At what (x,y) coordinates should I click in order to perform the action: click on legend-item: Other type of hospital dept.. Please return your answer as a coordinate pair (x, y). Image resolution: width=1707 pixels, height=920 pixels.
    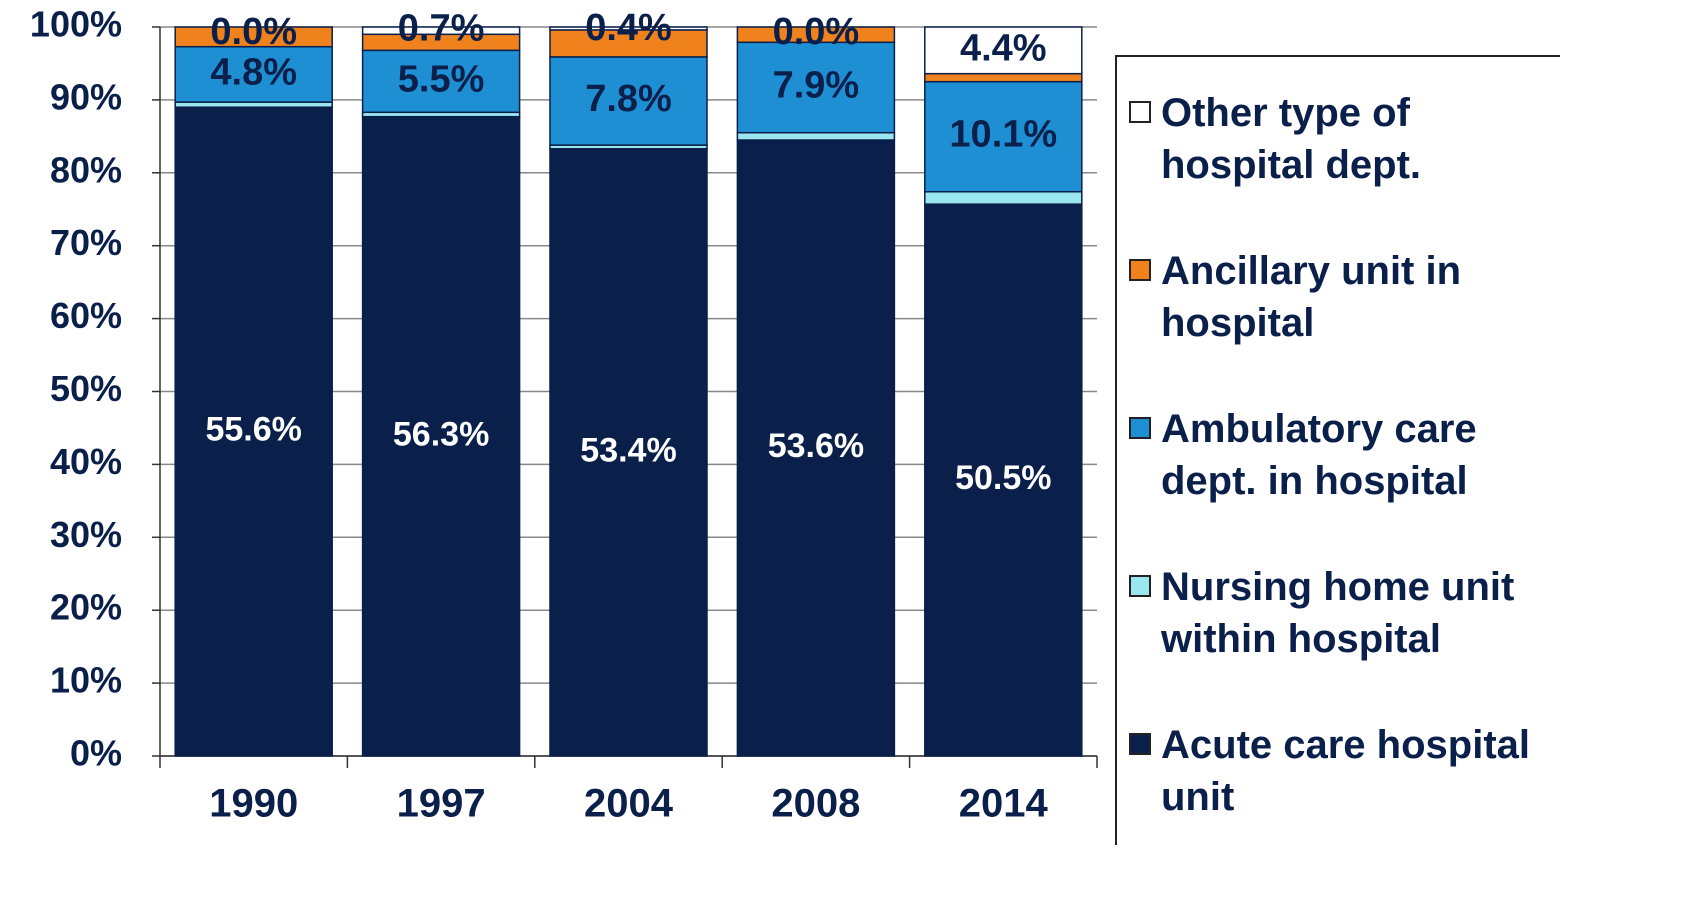
    Looking at the image, I should click on (1344, 166).